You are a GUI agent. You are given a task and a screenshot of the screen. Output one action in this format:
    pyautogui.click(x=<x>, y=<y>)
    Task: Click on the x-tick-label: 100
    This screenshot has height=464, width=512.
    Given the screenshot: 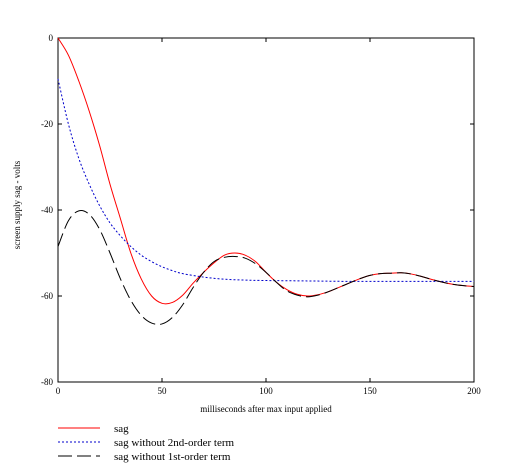 What is the action you would take?
    pyautogui.click(x=266, y=391)
    